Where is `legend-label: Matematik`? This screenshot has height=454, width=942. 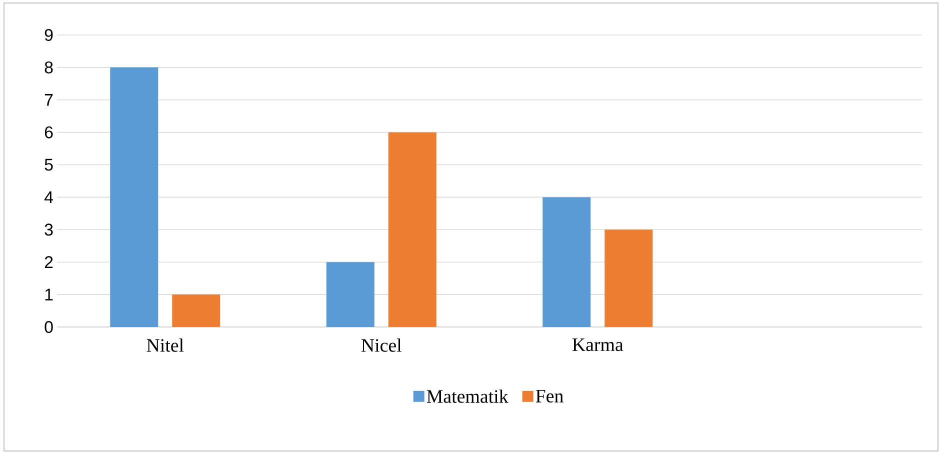
legend-label: Matematik is located at coordinates (467, 396).